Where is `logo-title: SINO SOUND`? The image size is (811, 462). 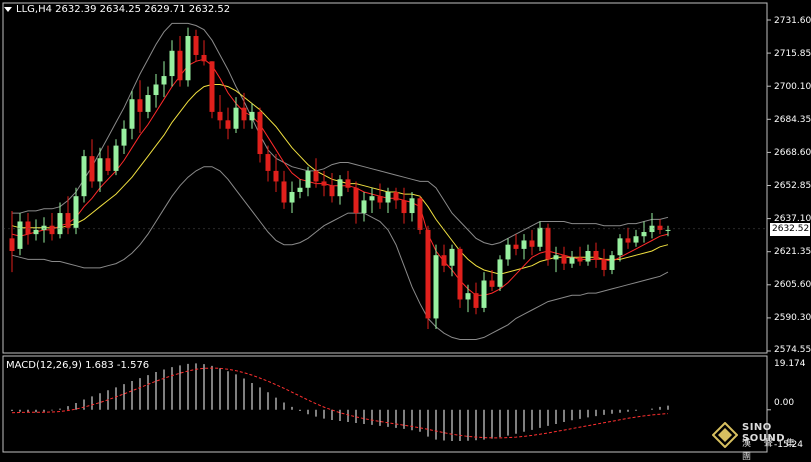
logo-title: SINO SOUND is located at coordinates (763, 433).